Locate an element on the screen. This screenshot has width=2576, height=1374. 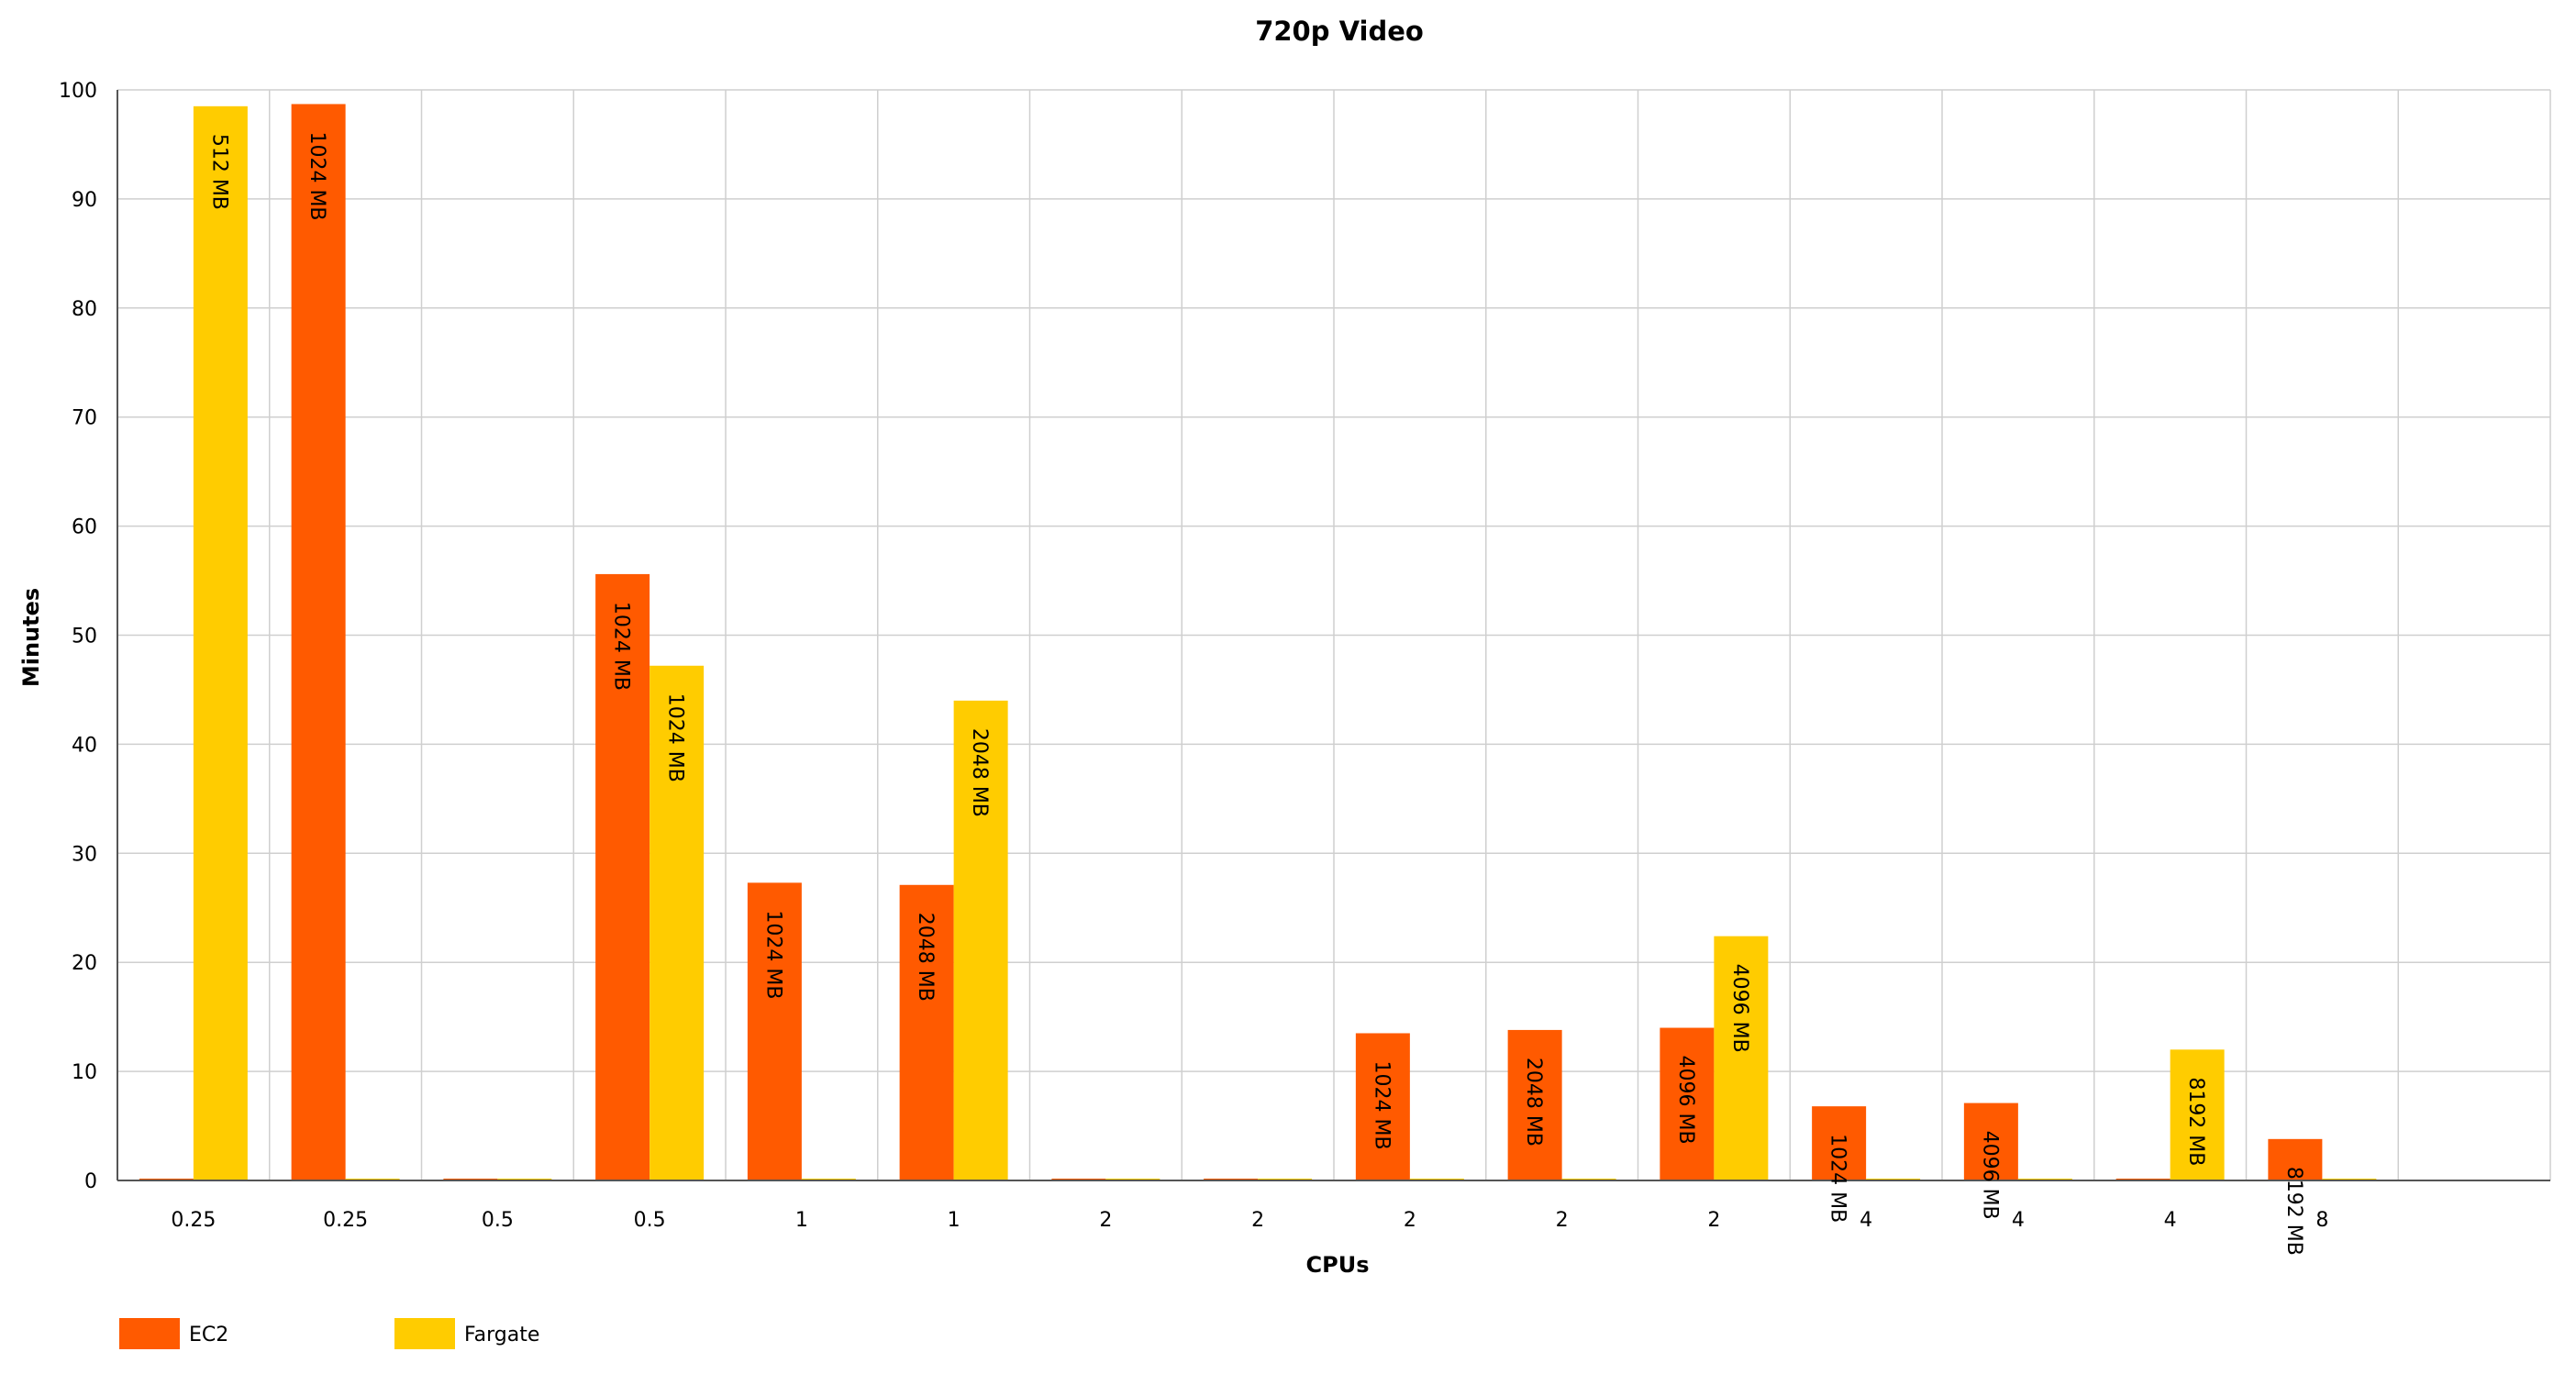
y-tick-label: 60 is located at coordinates (84, 528).